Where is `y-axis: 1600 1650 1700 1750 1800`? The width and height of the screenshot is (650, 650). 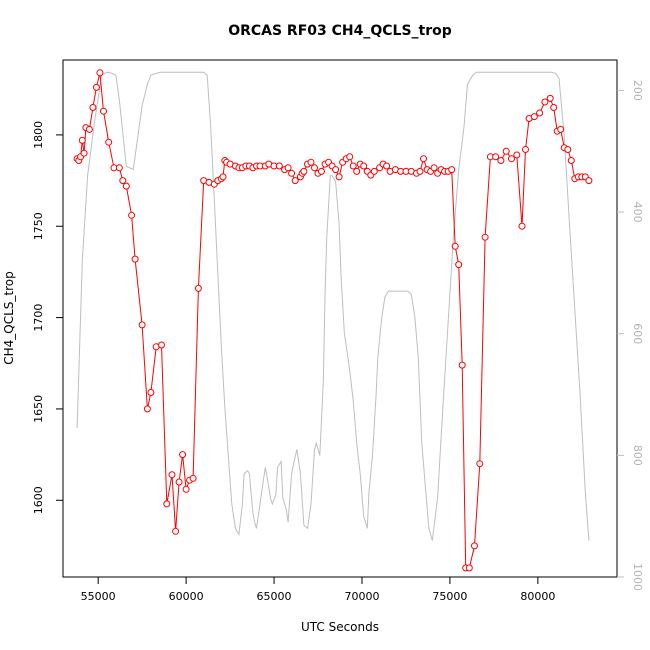 y-axis: 1600 1650 1700 1750 1800 is located at coordinates (47, 317).